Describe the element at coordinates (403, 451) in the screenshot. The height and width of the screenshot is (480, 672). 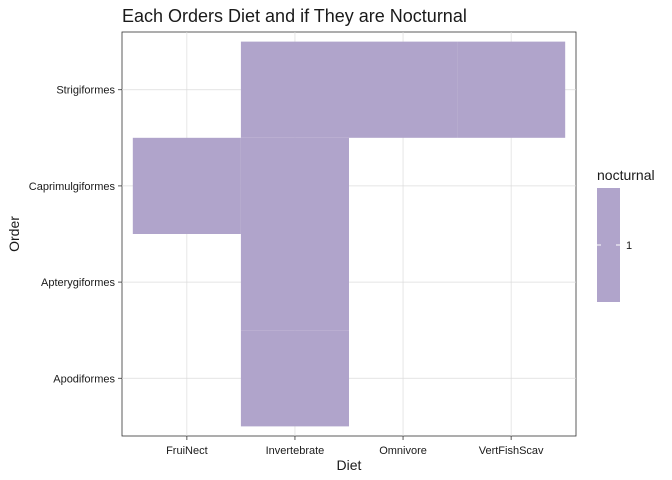
I see `x-tick-label: Omnivore` at that location.